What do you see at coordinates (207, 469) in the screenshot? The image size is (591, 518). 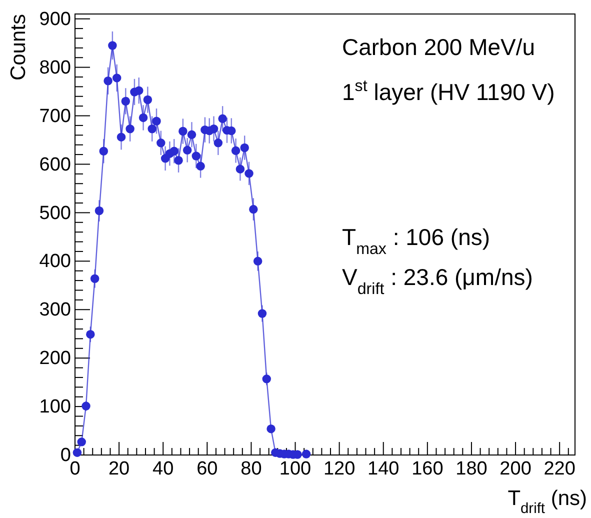 I see `x-tick-label: 60` at bounding box center [207, 469].